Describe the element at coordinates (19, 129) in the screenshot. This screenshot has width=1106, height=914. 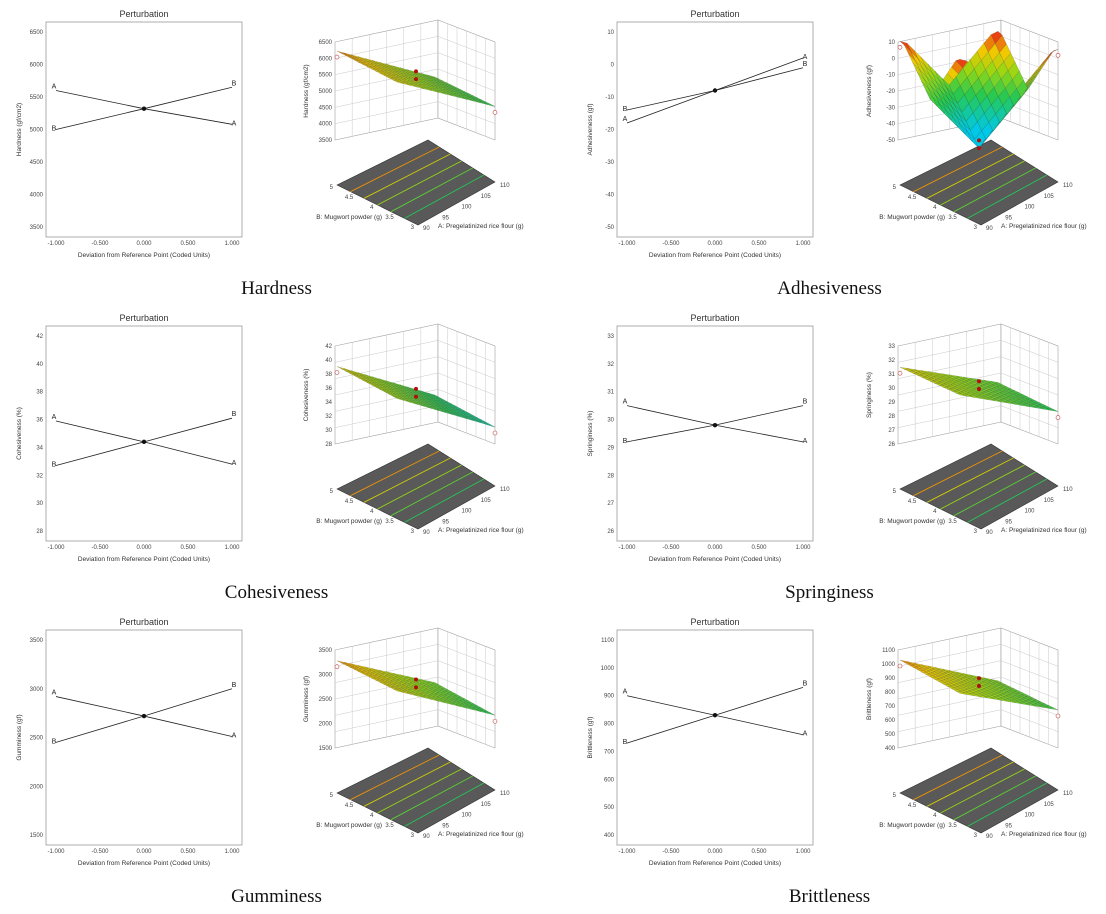
I see `hardness-perturbation-ylabel: Hardness (gf/cm2)` at that location.